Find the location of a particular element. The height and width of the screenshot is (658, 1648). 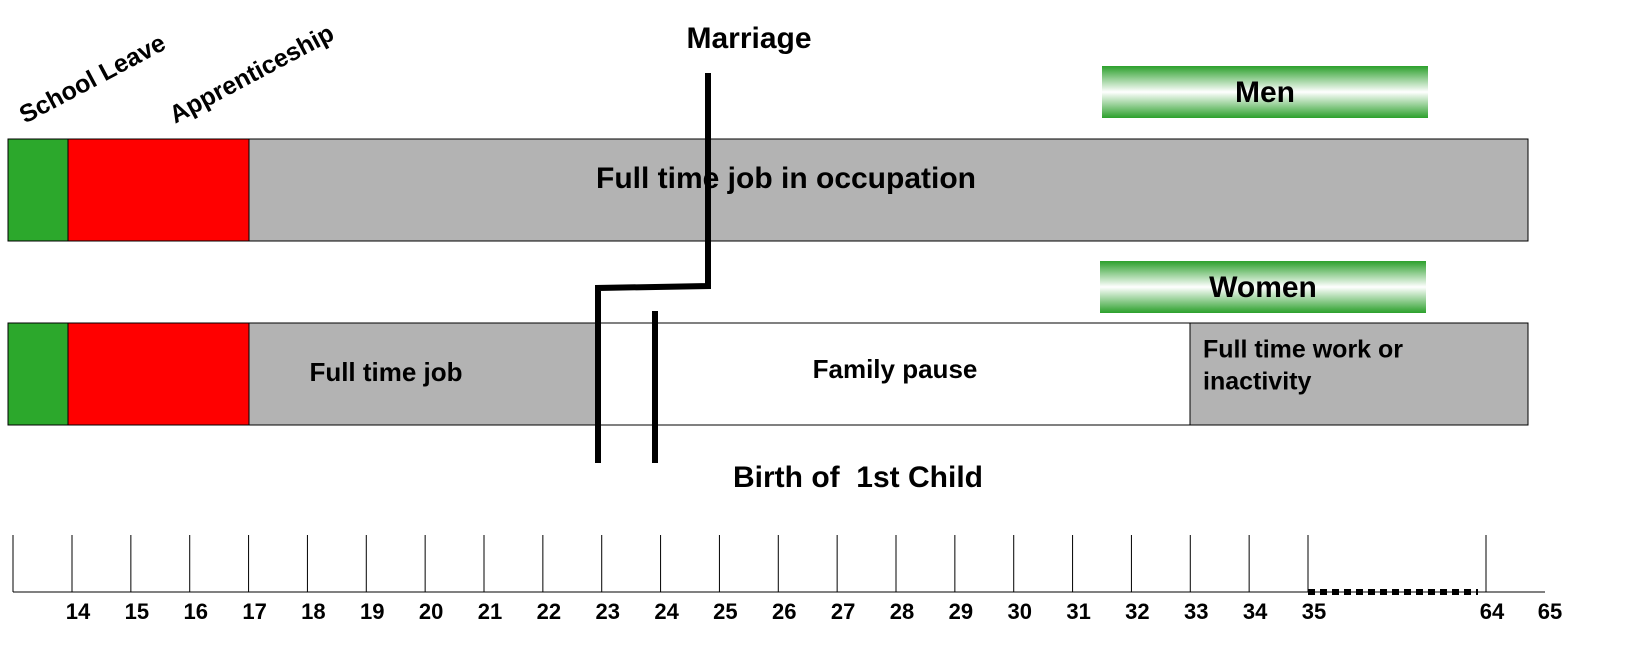

men-title: Men is located at coordinates (1265, 92).